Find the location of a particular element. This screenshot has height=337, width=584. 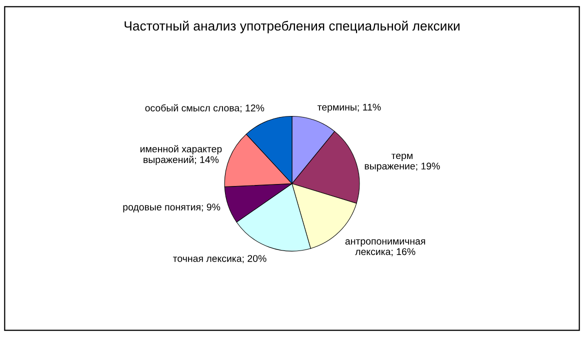

slice-label: точная лексика; 20% is located at coordinates (219, 259).